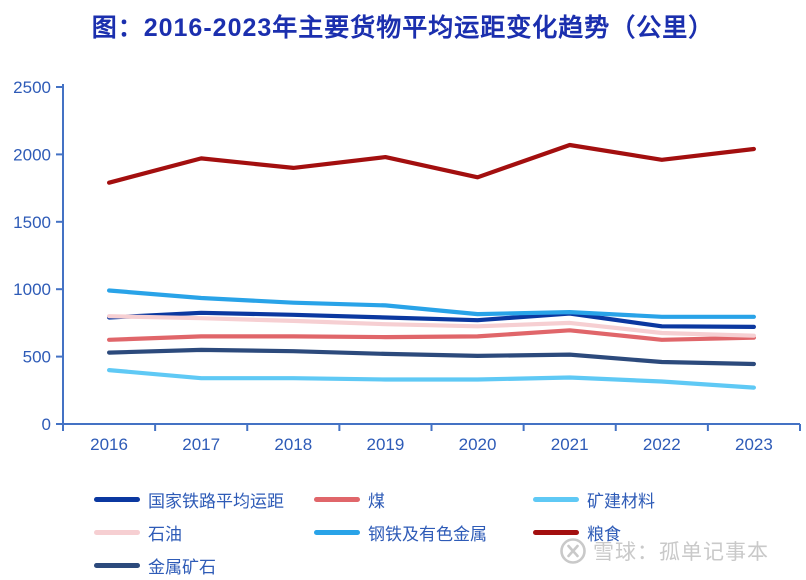 This screenshot has height=580, width=806. Describe the element at coordinates (573, 551) in the screenshot. I see `snowball-logo-icon` at that location.